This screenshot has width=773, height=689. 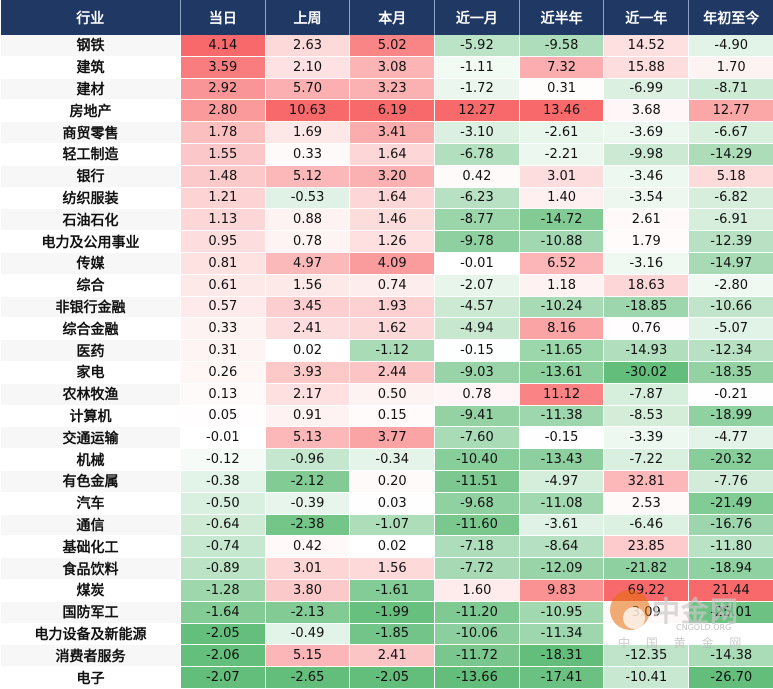 What do you see at coordinates (307, 678) in the screenshot?
I see `cell-last-week: -2.65` at bounding box center [307, 678].